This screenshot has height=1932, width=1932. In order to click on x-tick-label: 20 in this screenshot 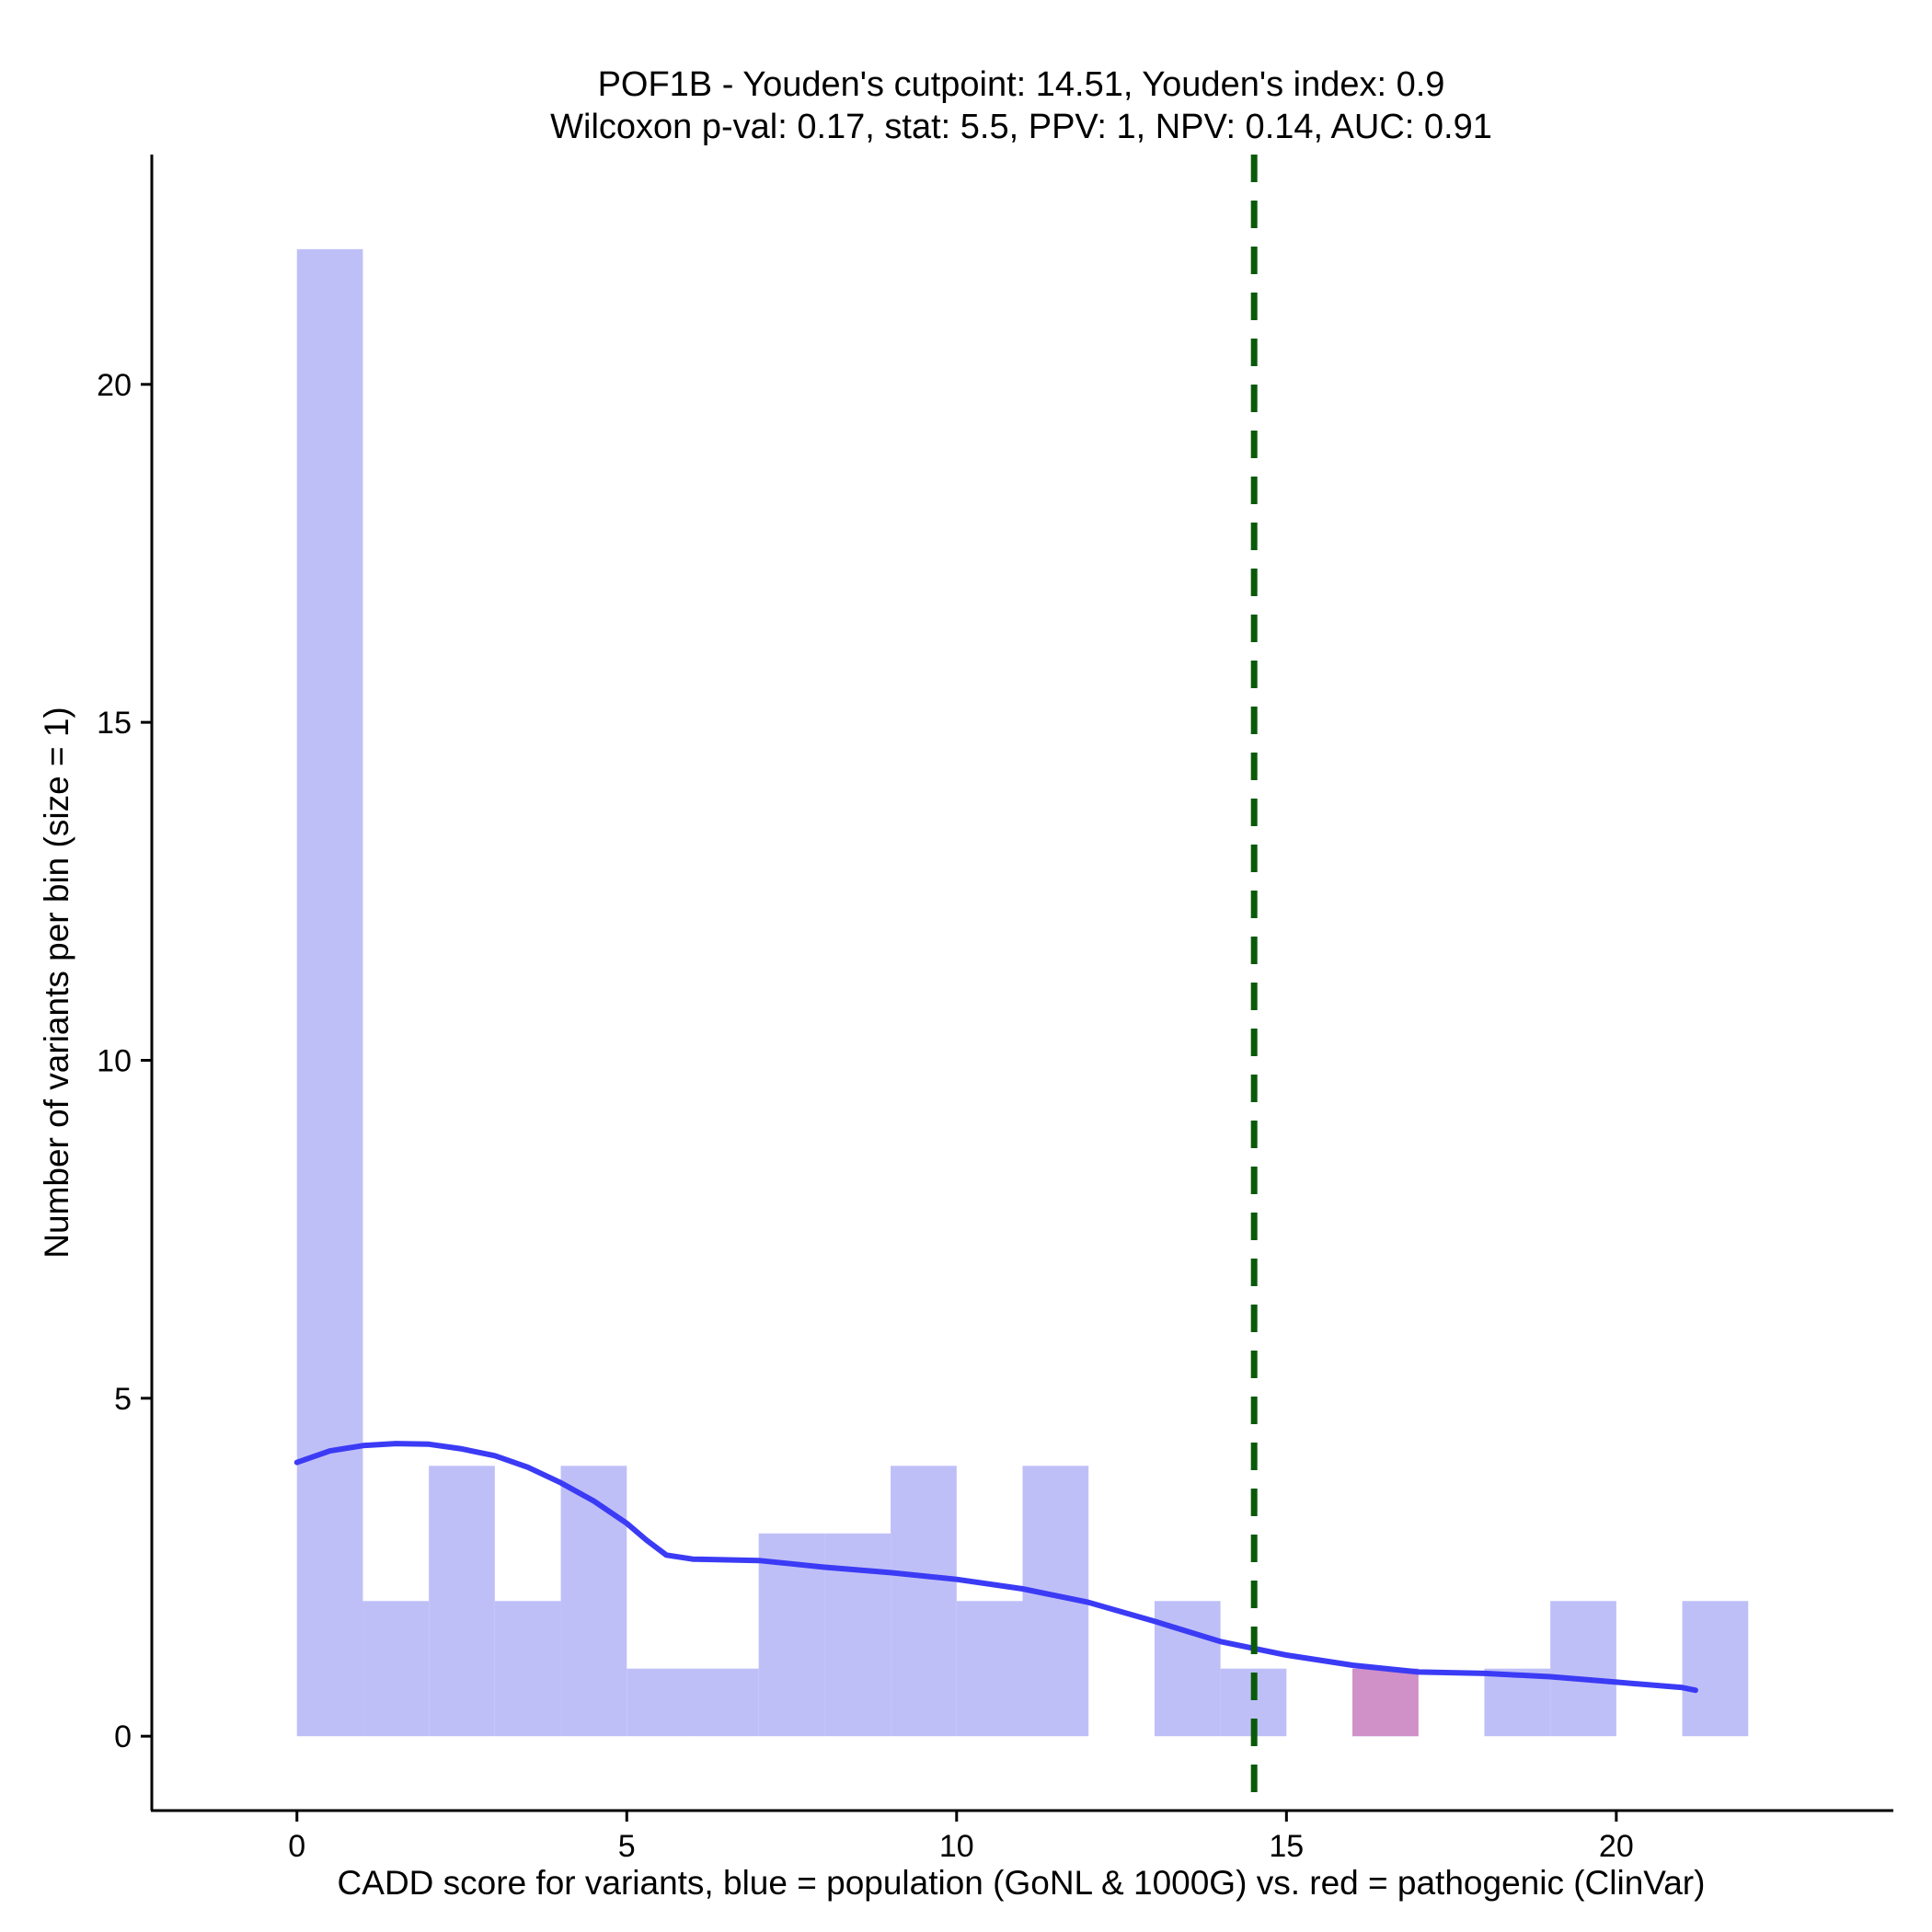, I will do `click(1616, 1846)`.